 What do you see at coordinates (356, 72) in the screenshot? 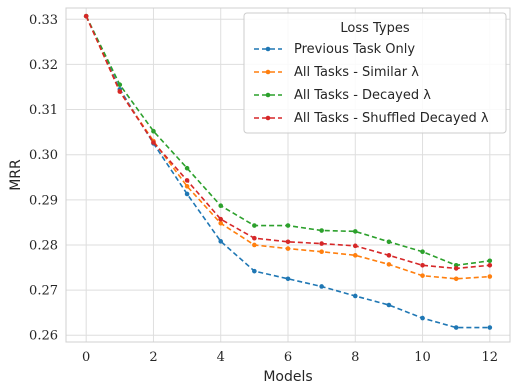
I see `legend-label: All Tasks - Similar λ` at bounding box center [356, 72].